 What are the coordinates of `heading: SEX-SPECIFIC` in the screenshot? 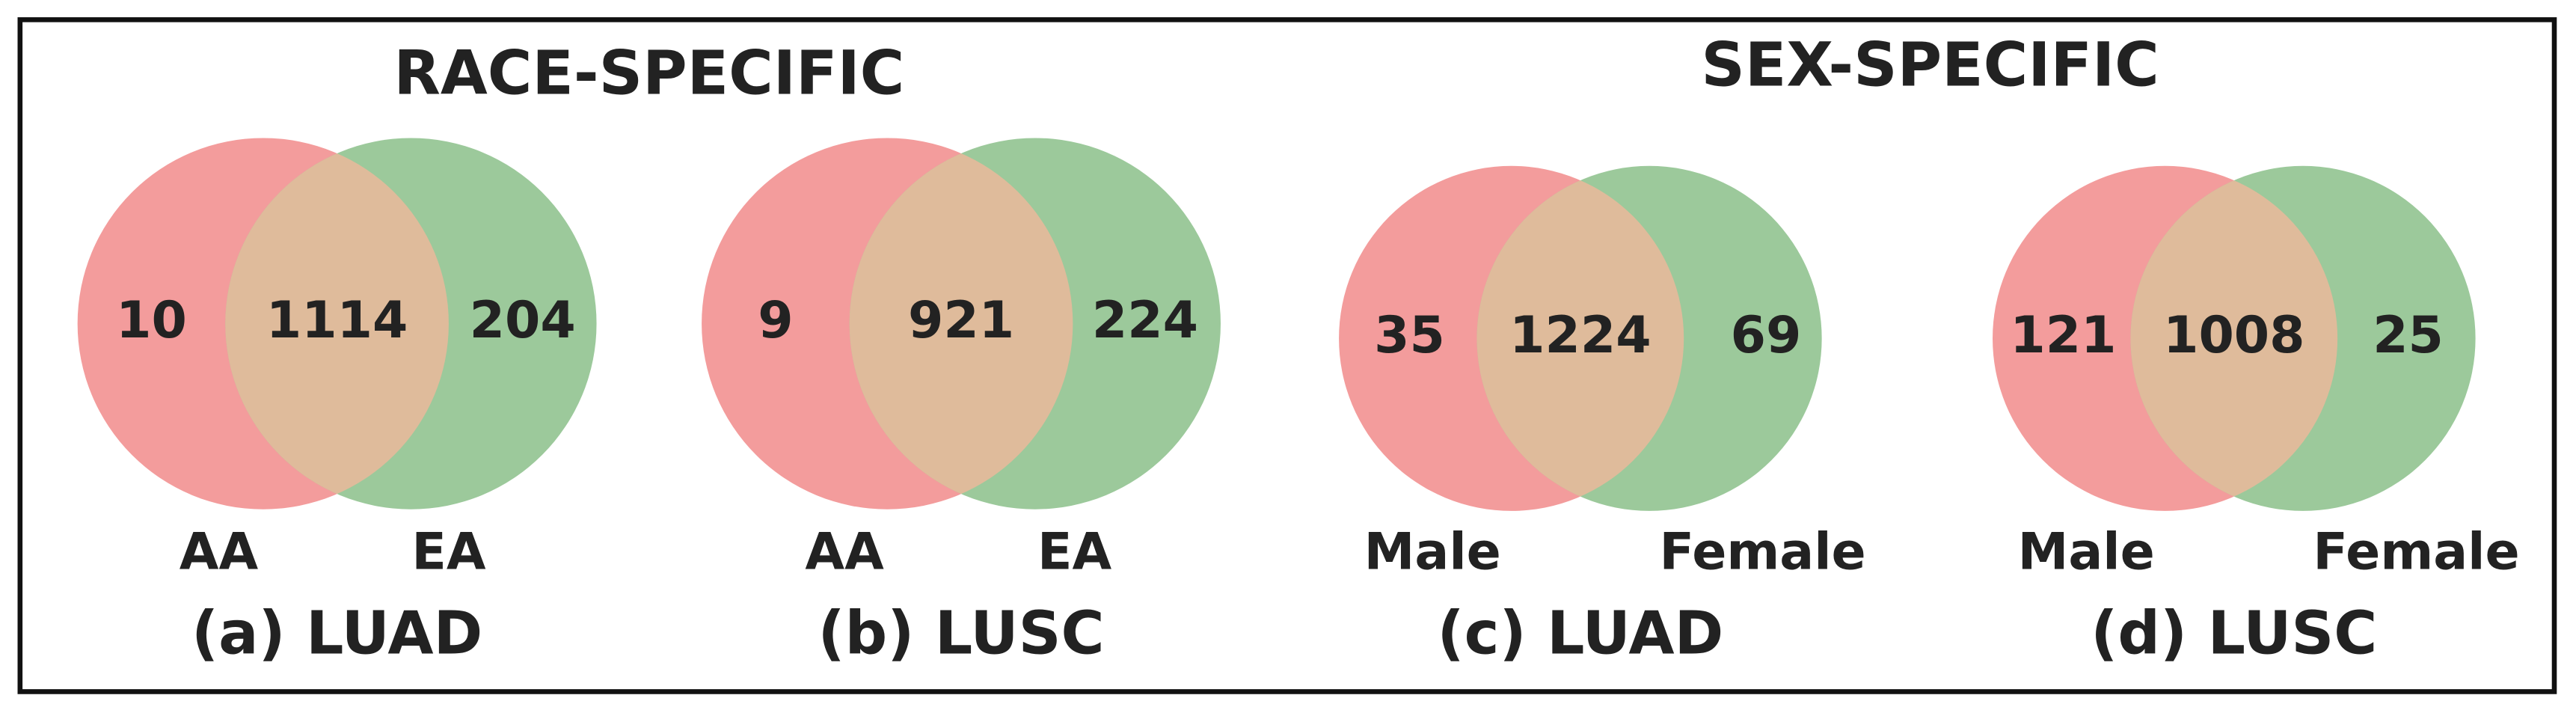 It's located at (1930, 66).